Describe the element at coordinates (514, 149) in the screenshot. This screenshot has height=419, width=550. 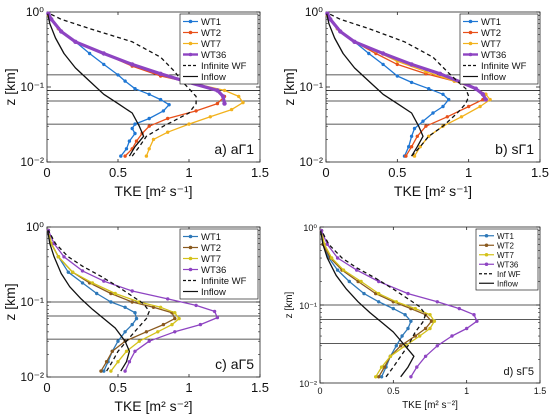
I see `panel-label: b) sΓ1` at that location.